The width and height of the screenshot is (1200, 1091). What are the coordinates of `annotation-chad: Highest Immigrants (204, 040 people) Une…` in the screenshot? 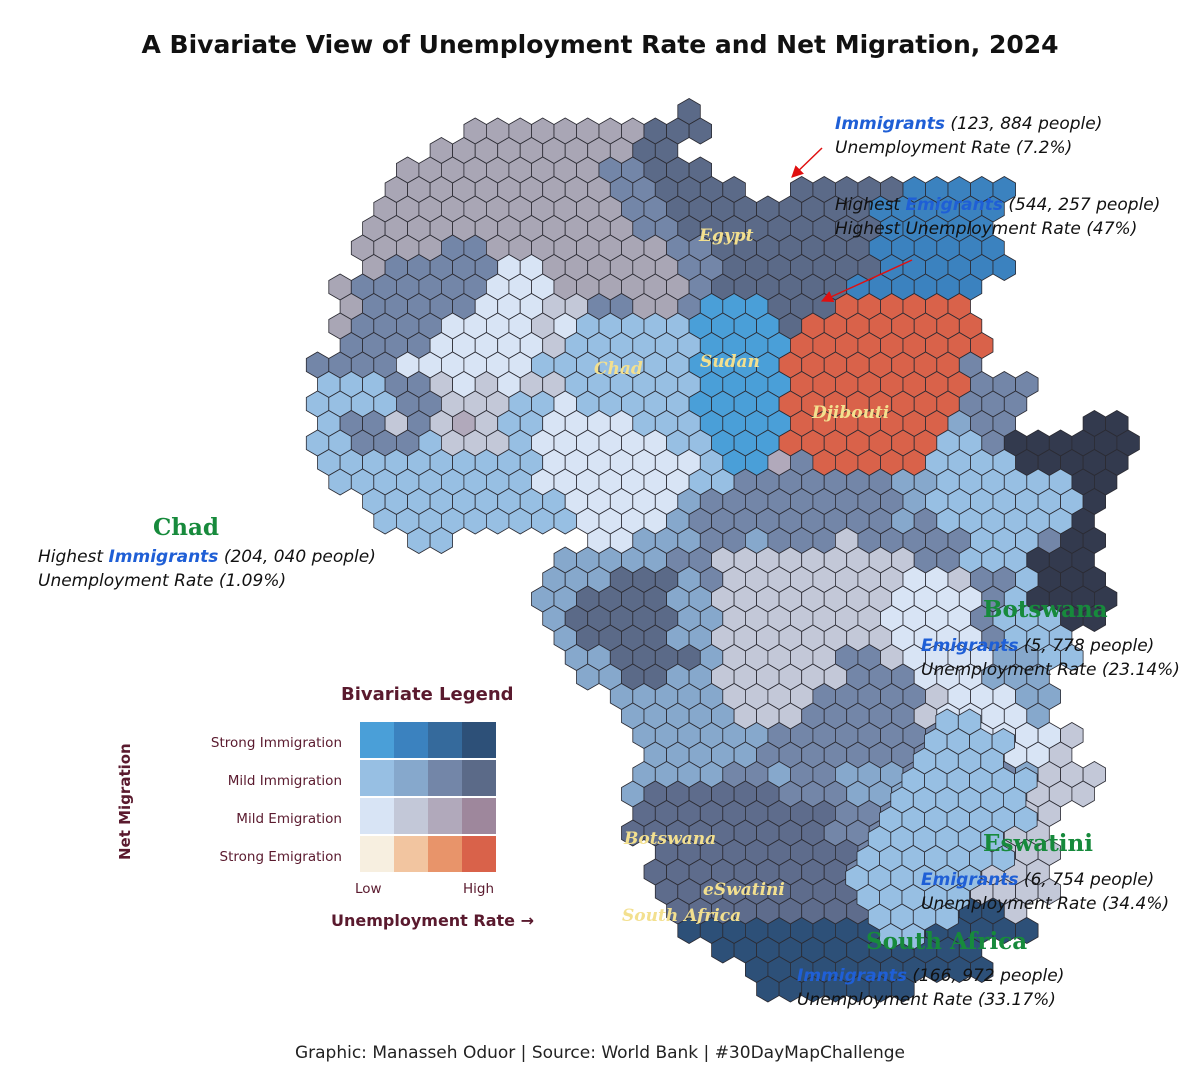 It's located at (207, 569).